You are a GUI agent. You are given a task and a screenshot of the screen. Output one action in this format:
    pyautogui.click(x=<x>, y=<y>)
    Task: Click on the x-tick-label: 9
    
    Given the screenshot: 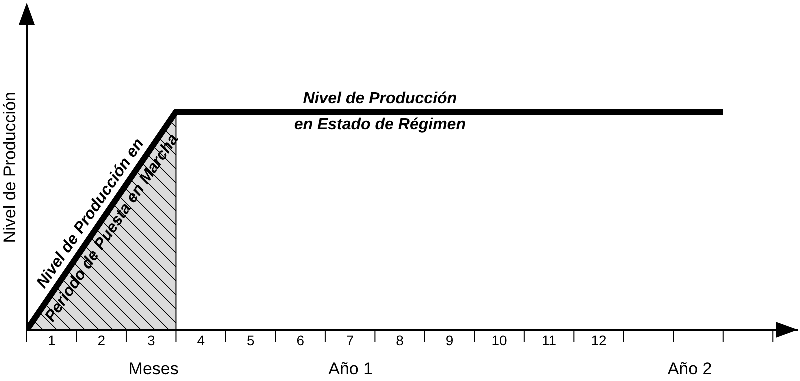 What is the action you would take?
    pyautogui.click(x=450, y=340)
    